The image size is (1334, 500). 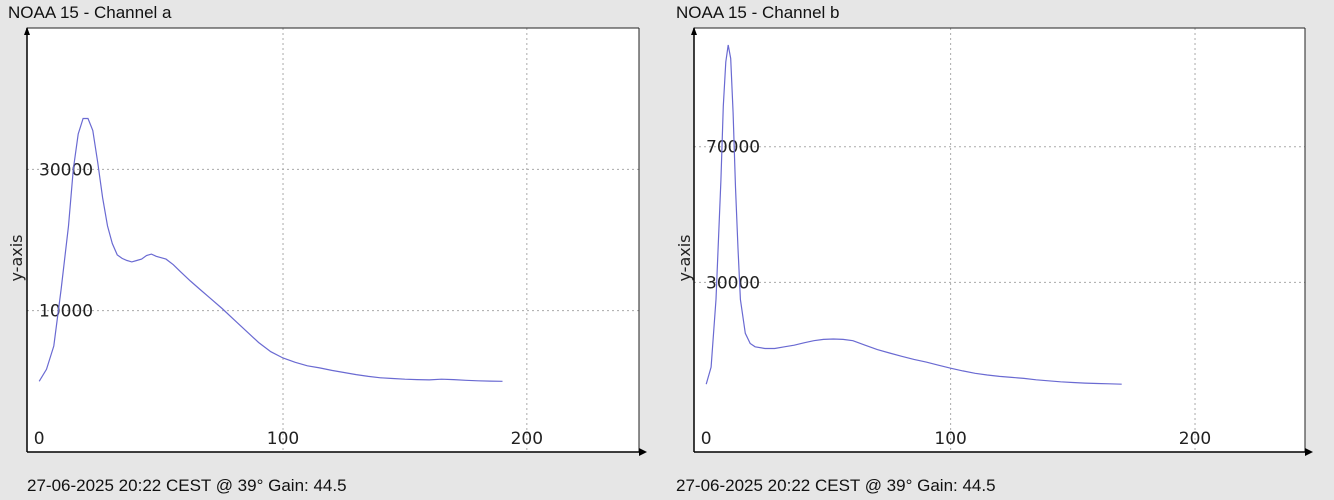 What do you see at coordinates (836, 485) in the screenshot?
I see `chart-footer-b: 27-06-2025 20:22 CEST @ 39° Gain: 44.5` at bounding box center [836, 485].